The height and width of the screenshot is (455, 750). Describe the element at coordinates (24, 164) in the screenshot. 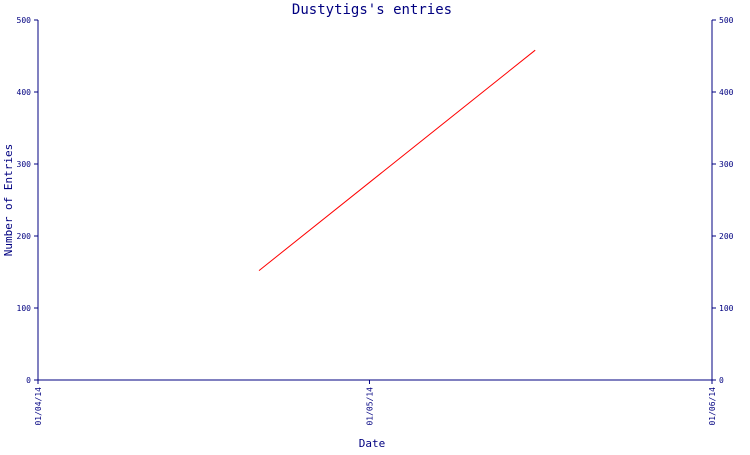

I see `y-tick-label-left: 300` at that location.